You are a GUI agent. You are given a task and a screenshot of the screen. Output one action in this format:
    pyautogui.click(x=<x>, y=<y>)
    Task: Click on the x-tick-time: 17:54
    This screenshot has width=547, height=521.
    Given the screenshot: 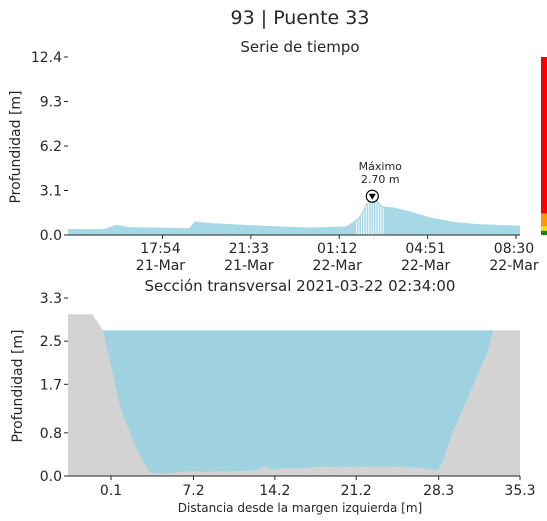 What is the action you would take?
    pyautogui.click(x=160, y=249)
    